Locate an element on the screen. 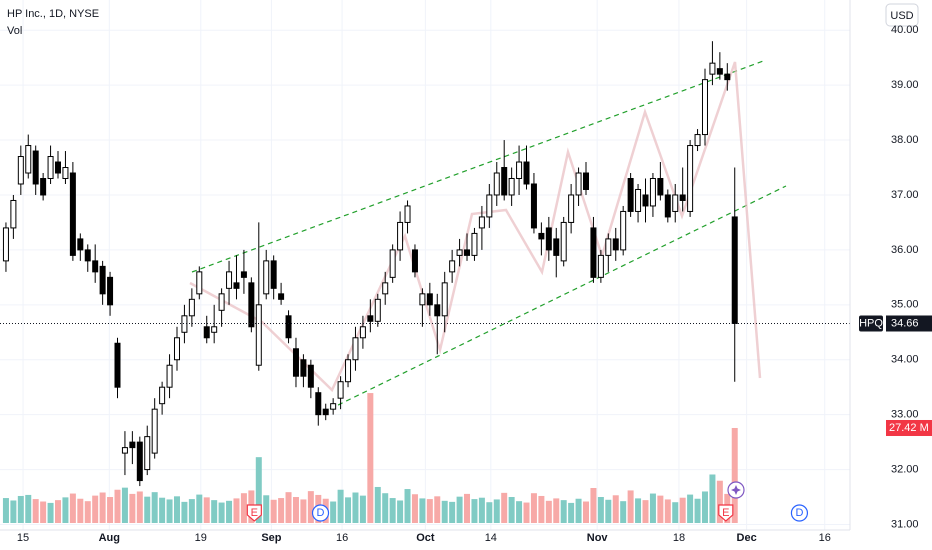  x-tick-label: Aug is located at coordinates (109, 538).